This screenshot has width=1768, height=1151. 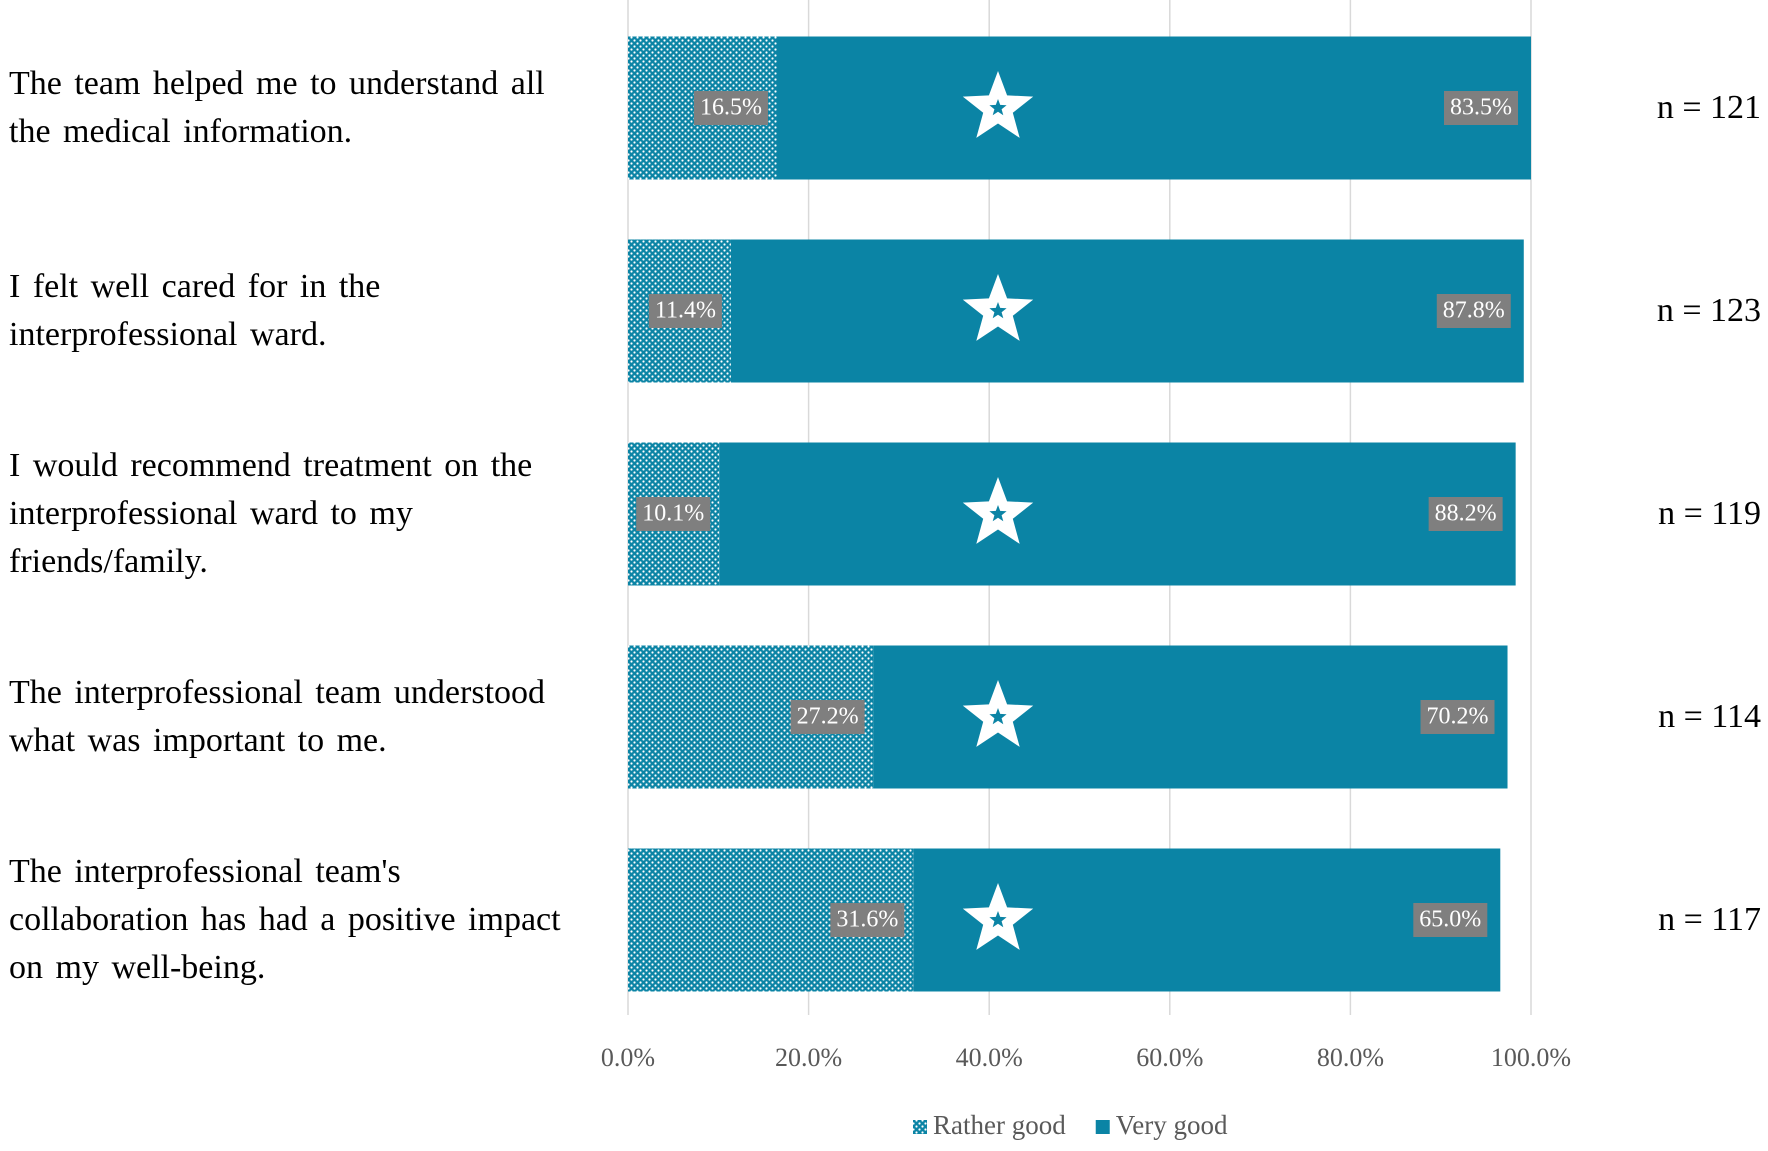 I want to click on x-tick-label: 60.0%, so click(x=1169, y=1057).